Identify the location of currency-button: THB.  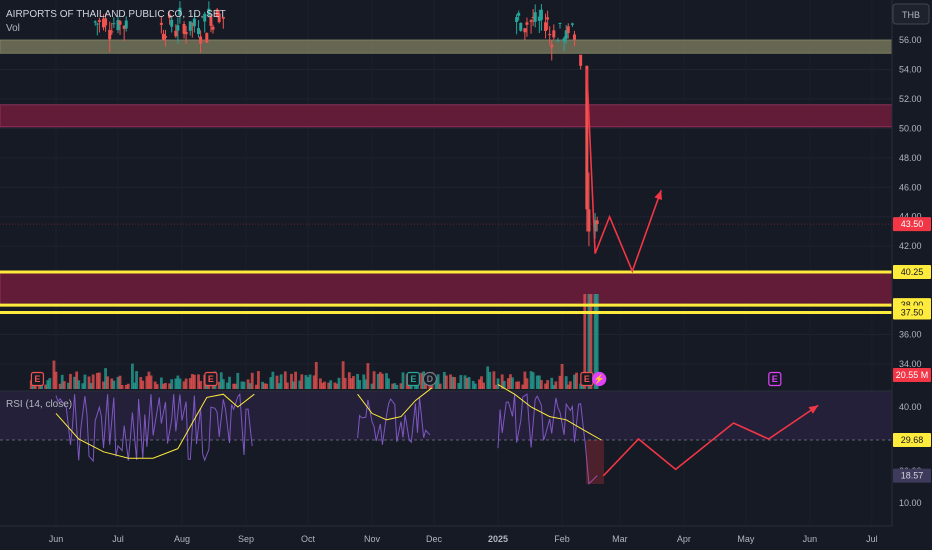
(911, 14).